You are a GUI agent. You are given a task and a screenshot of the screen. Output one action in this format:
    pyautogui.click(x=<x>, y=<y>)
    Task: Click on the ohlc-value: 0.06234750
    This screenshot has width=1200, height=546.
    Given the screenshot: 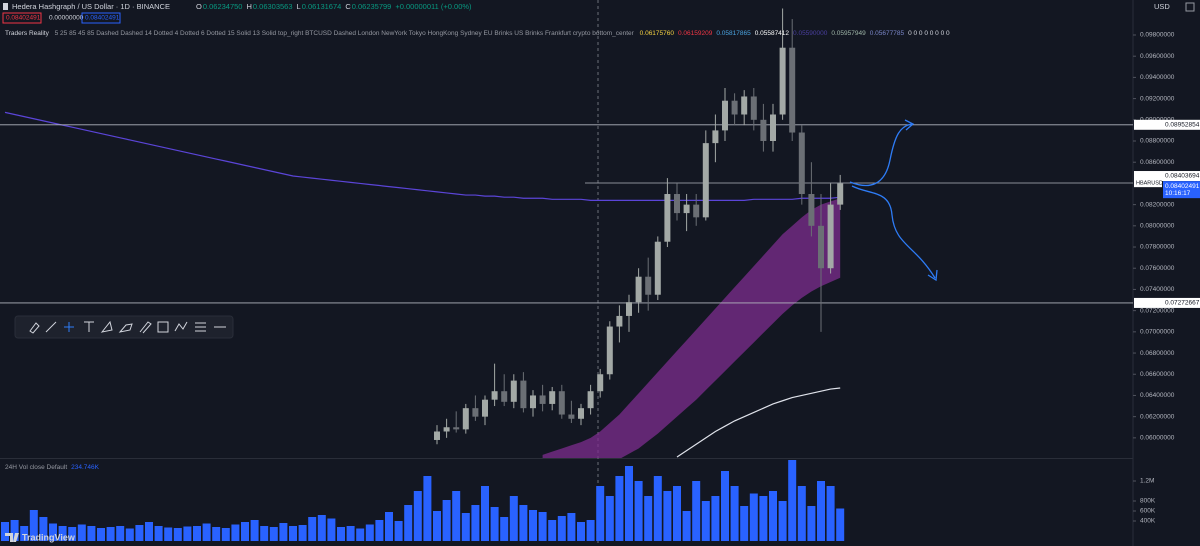 What is the action you would take?
    pyautogui.click(x=223, y=6)
    